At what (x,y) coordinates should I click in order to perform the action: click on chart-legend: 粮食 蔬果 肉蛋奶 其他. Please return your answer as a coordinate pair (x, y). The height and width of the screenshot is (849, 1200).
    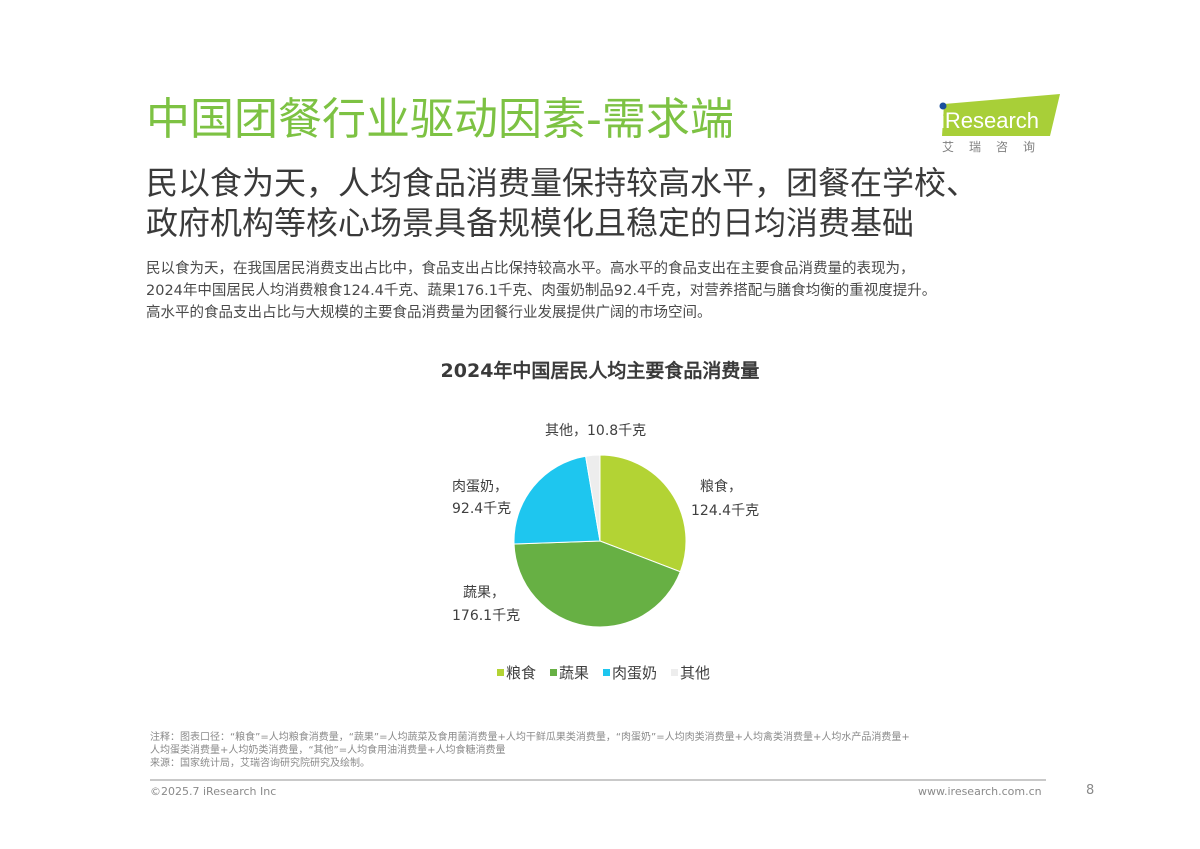
    Looking at the image, I should click on (603, 672).